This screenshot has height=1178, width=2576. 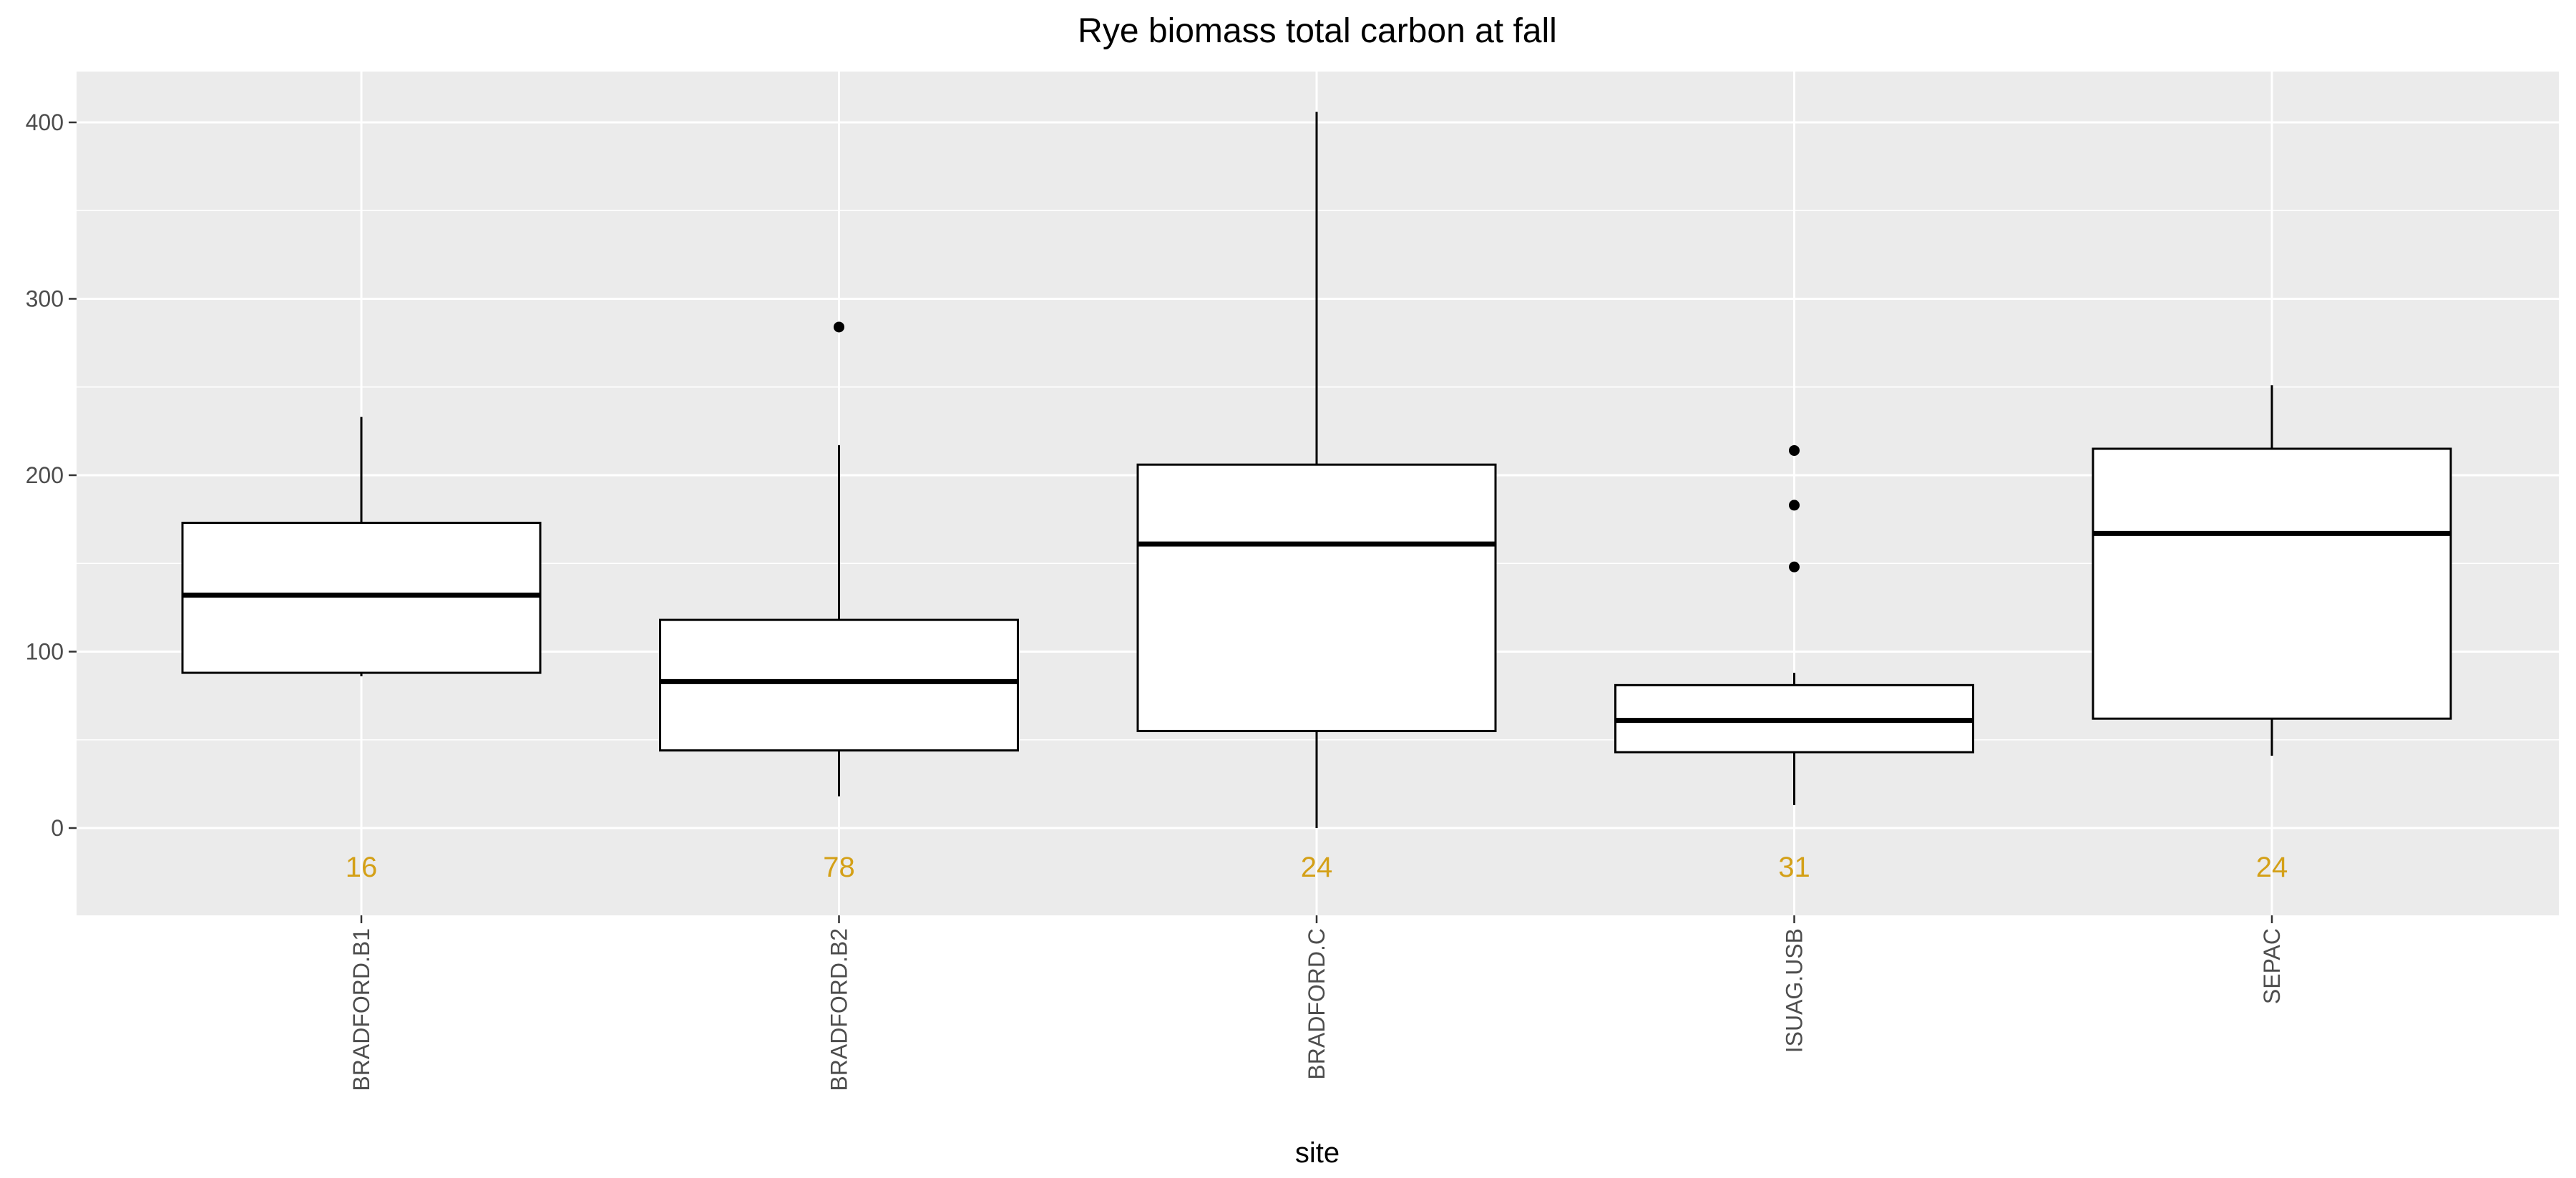 I want to click on box-sepac, so click(x=2272, y=570).